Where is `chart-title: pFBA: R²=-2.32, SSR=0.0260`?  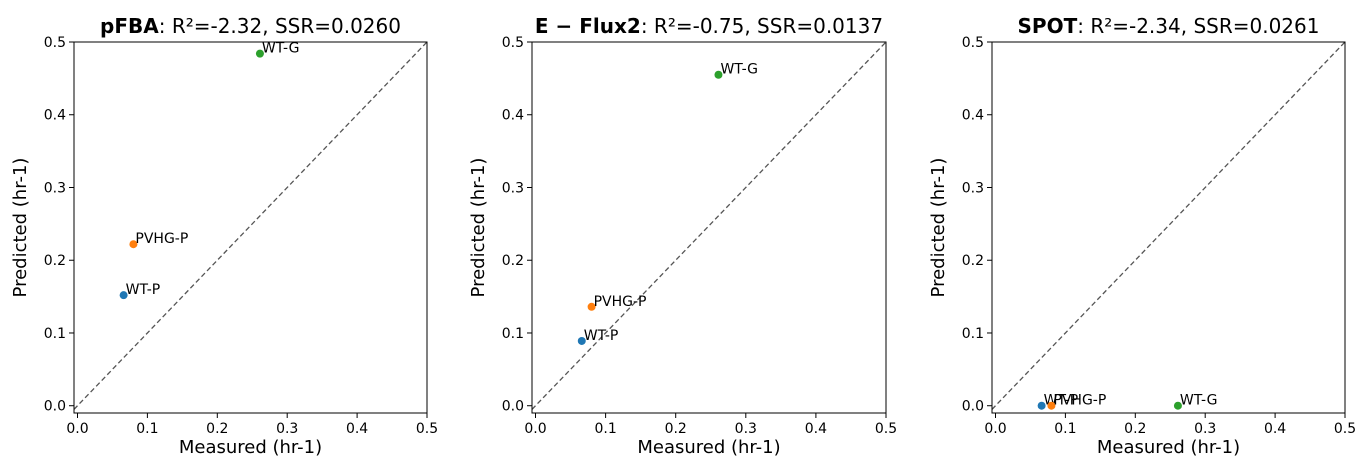
chart-title: pFBA: R²=-2.32, SSR=0.0260 is located at coordinates (250, 26).